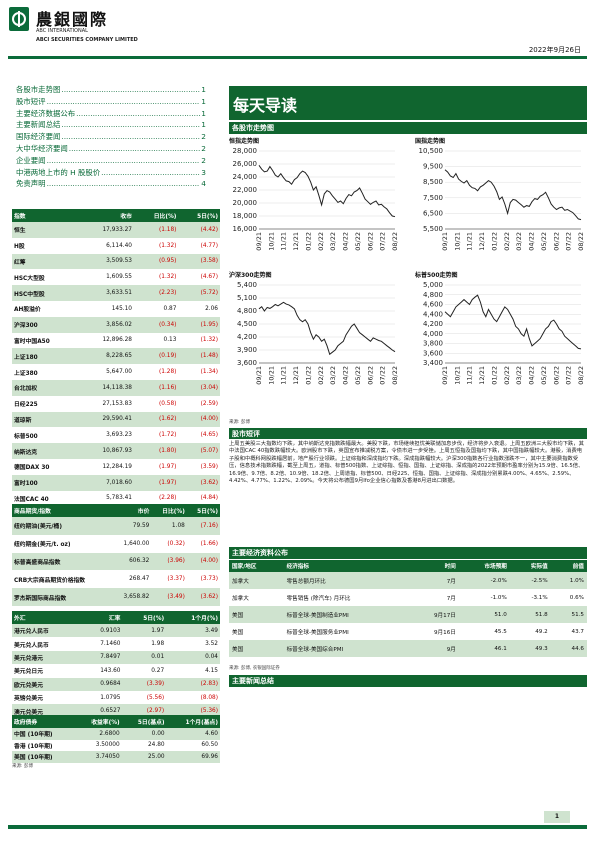 The width and height of the screenshot is (595, 842). Describe the element at coordinates (26, 389) in the screenshot. I see `table-cell-label: 台北加权` at that location.